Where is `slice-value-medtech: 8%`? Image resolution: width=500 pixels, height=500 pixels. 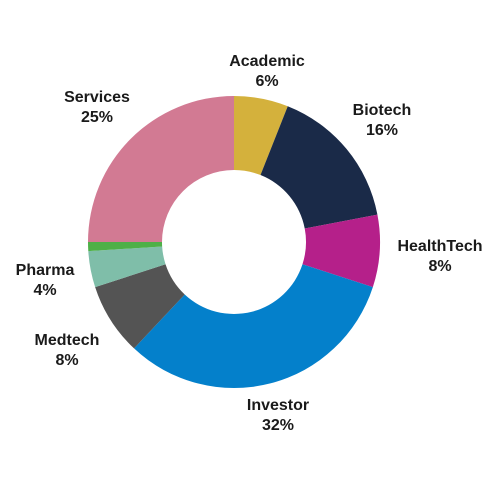 slice-value-medtech: 8% is located at coordinates (66, 360).